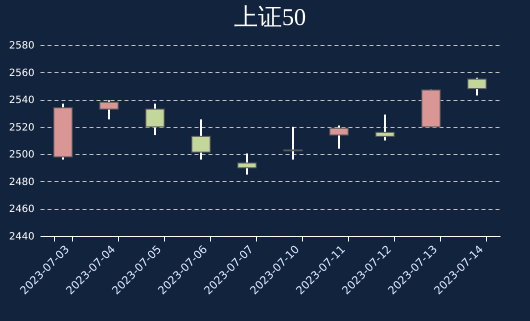 The image size is (530, 321). What do you see at coordinates (21, 182) in the screenshot?
I see `y-tick-label: 2480` at bounding box center [21, 182].